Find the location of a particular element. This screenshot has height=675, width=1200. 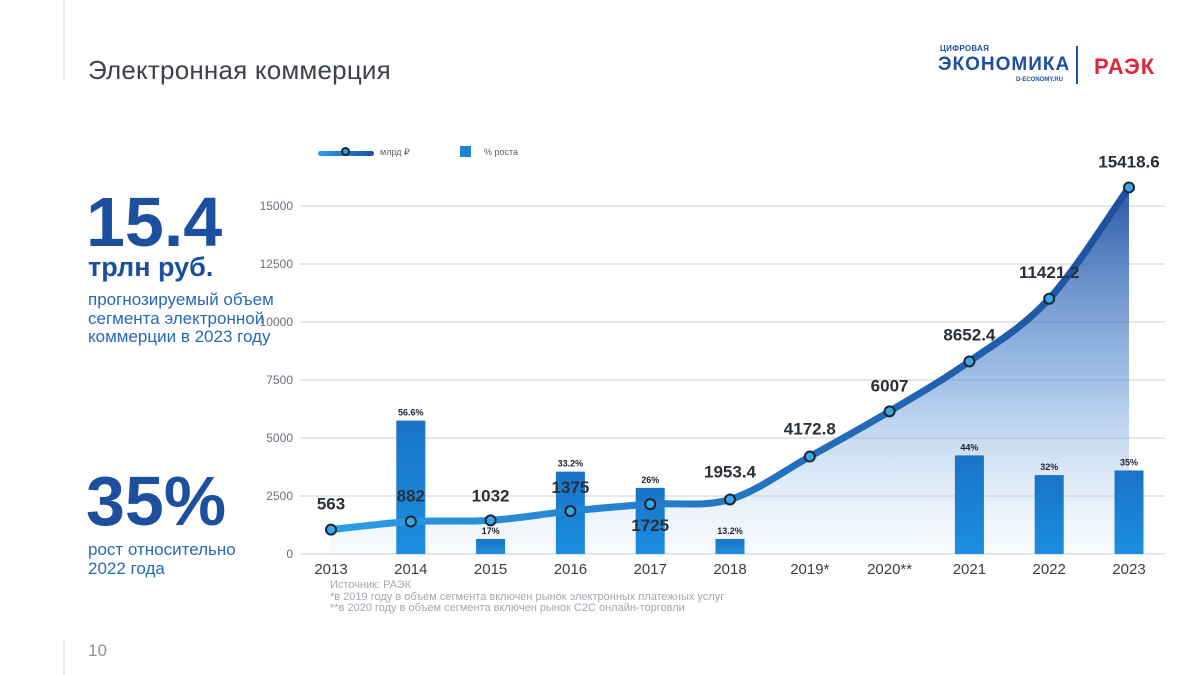

y-tick-label: 0 is located at coordinates (289, 554).